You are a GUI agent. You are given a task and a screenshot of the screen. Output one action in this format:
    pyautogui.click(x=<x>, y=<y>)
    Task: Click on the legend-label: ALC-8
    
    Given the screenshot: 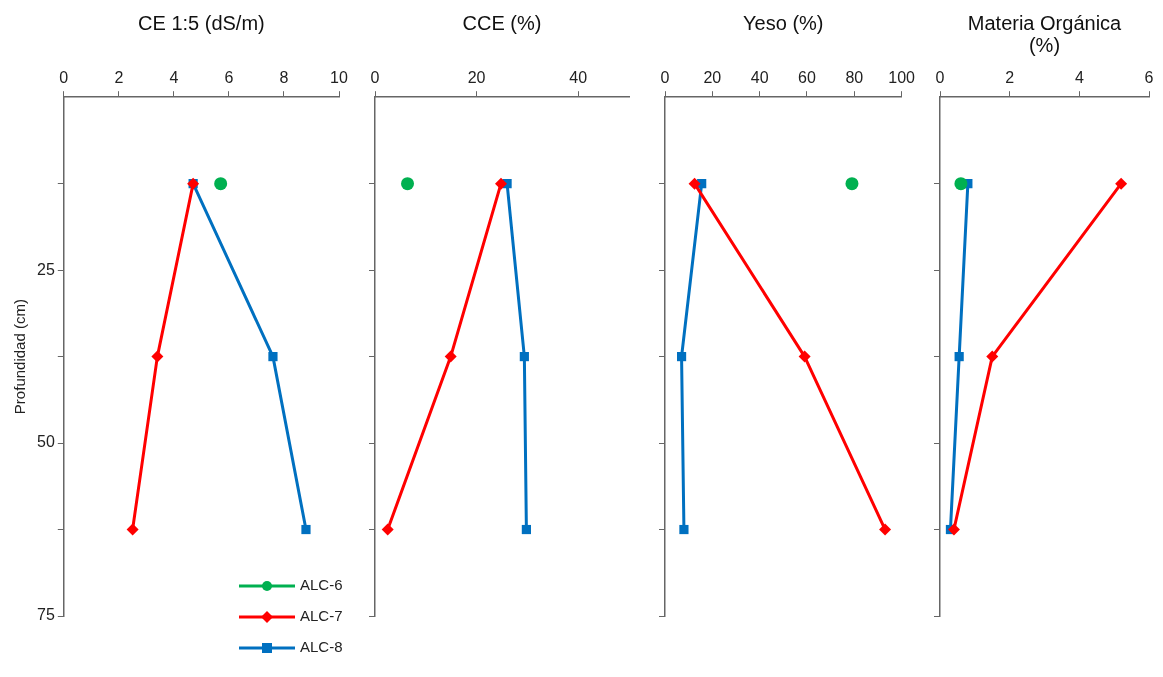 What is the action you would take?
    pyautogui.click(x=321, y=647)
    